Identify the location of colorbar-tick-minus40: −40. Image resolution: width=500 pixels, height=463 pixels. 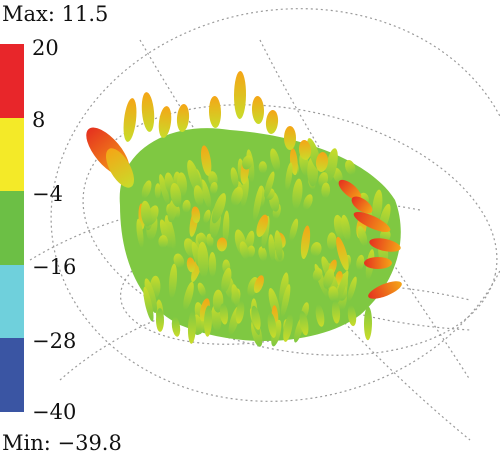
(54, 412).